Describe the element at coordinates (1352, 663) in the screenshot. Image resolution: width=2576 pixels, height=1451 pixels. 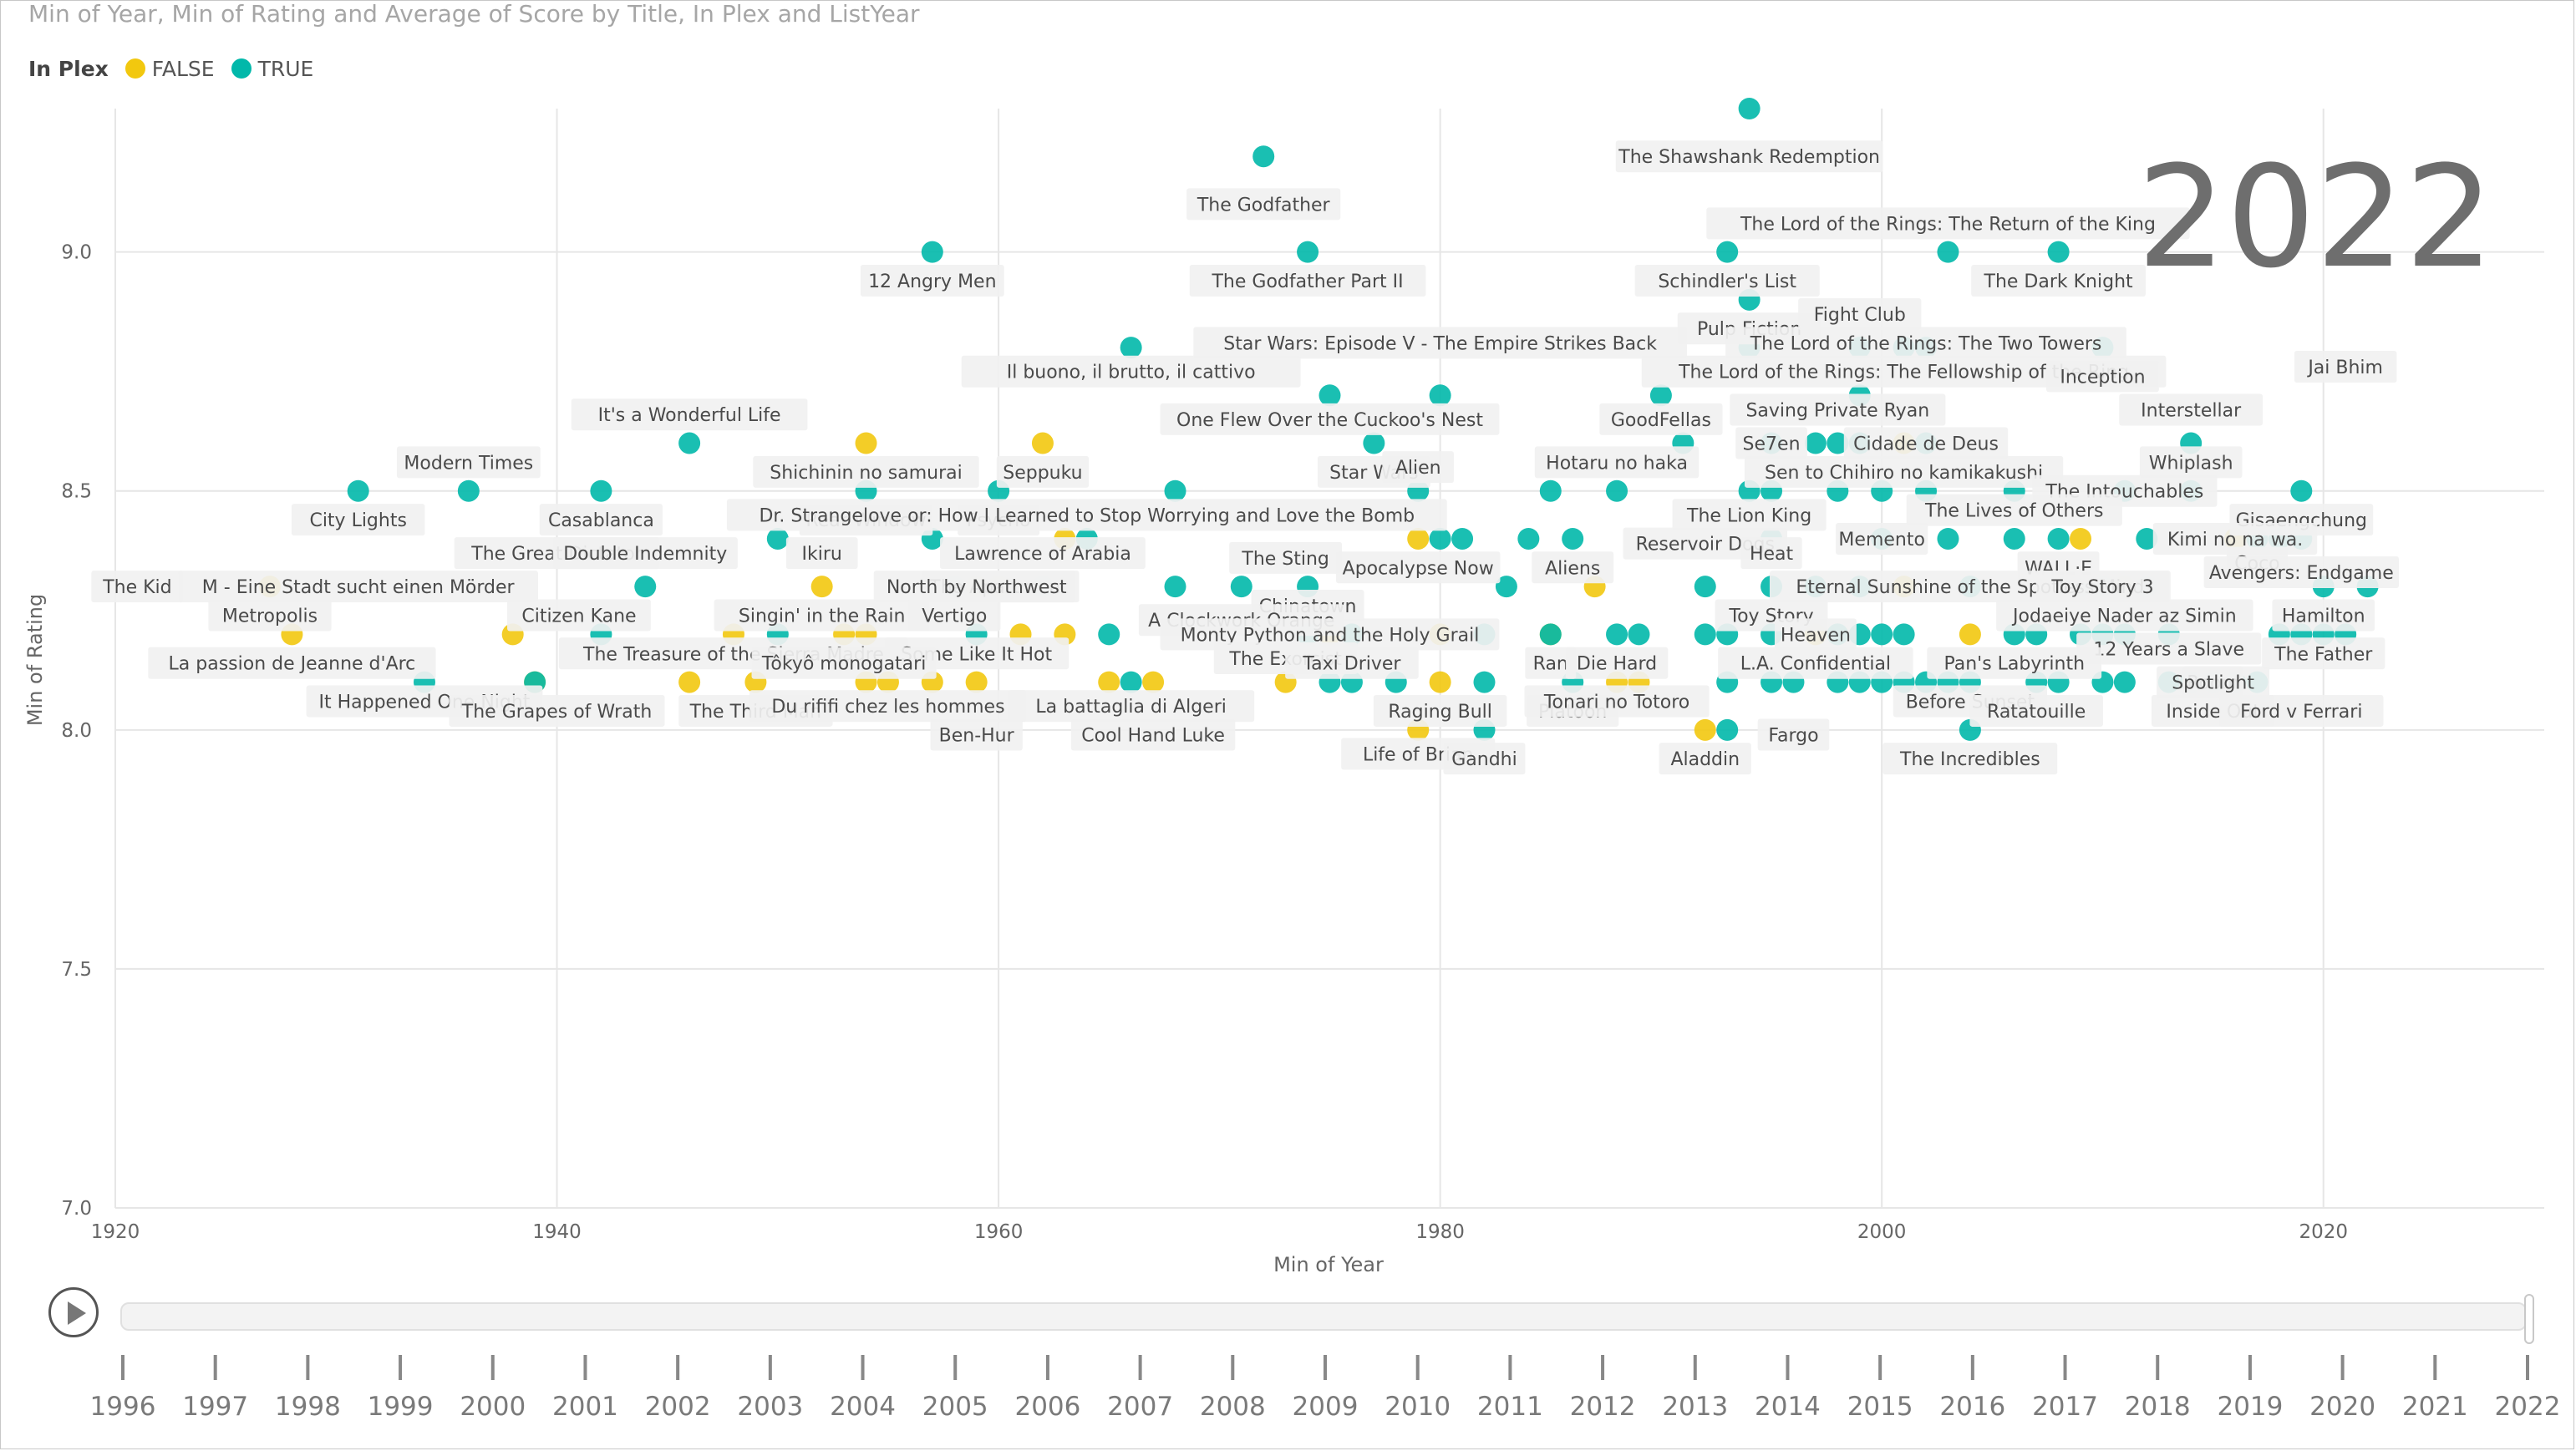
I see `data-label: Taxi Driver` at that location.